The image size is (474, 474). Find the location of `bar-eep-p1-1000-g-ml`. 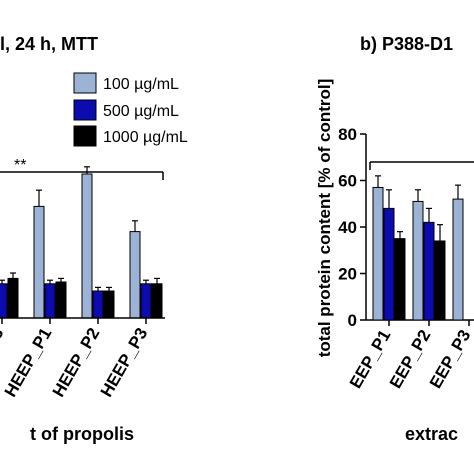

bar-eep-p1-1000-g-ml is located at coordinates (400, 279).